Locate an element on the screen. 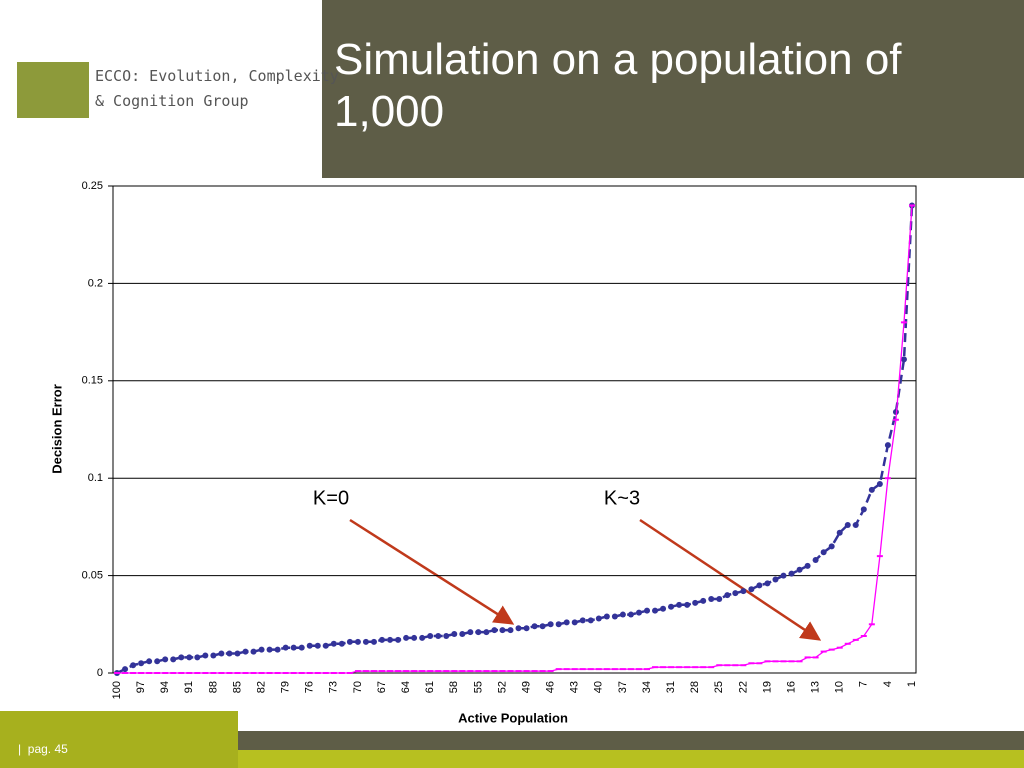 This screenshot has height=768, width=1024. x-tick-label: 52 is located at coordinates (502, 687).